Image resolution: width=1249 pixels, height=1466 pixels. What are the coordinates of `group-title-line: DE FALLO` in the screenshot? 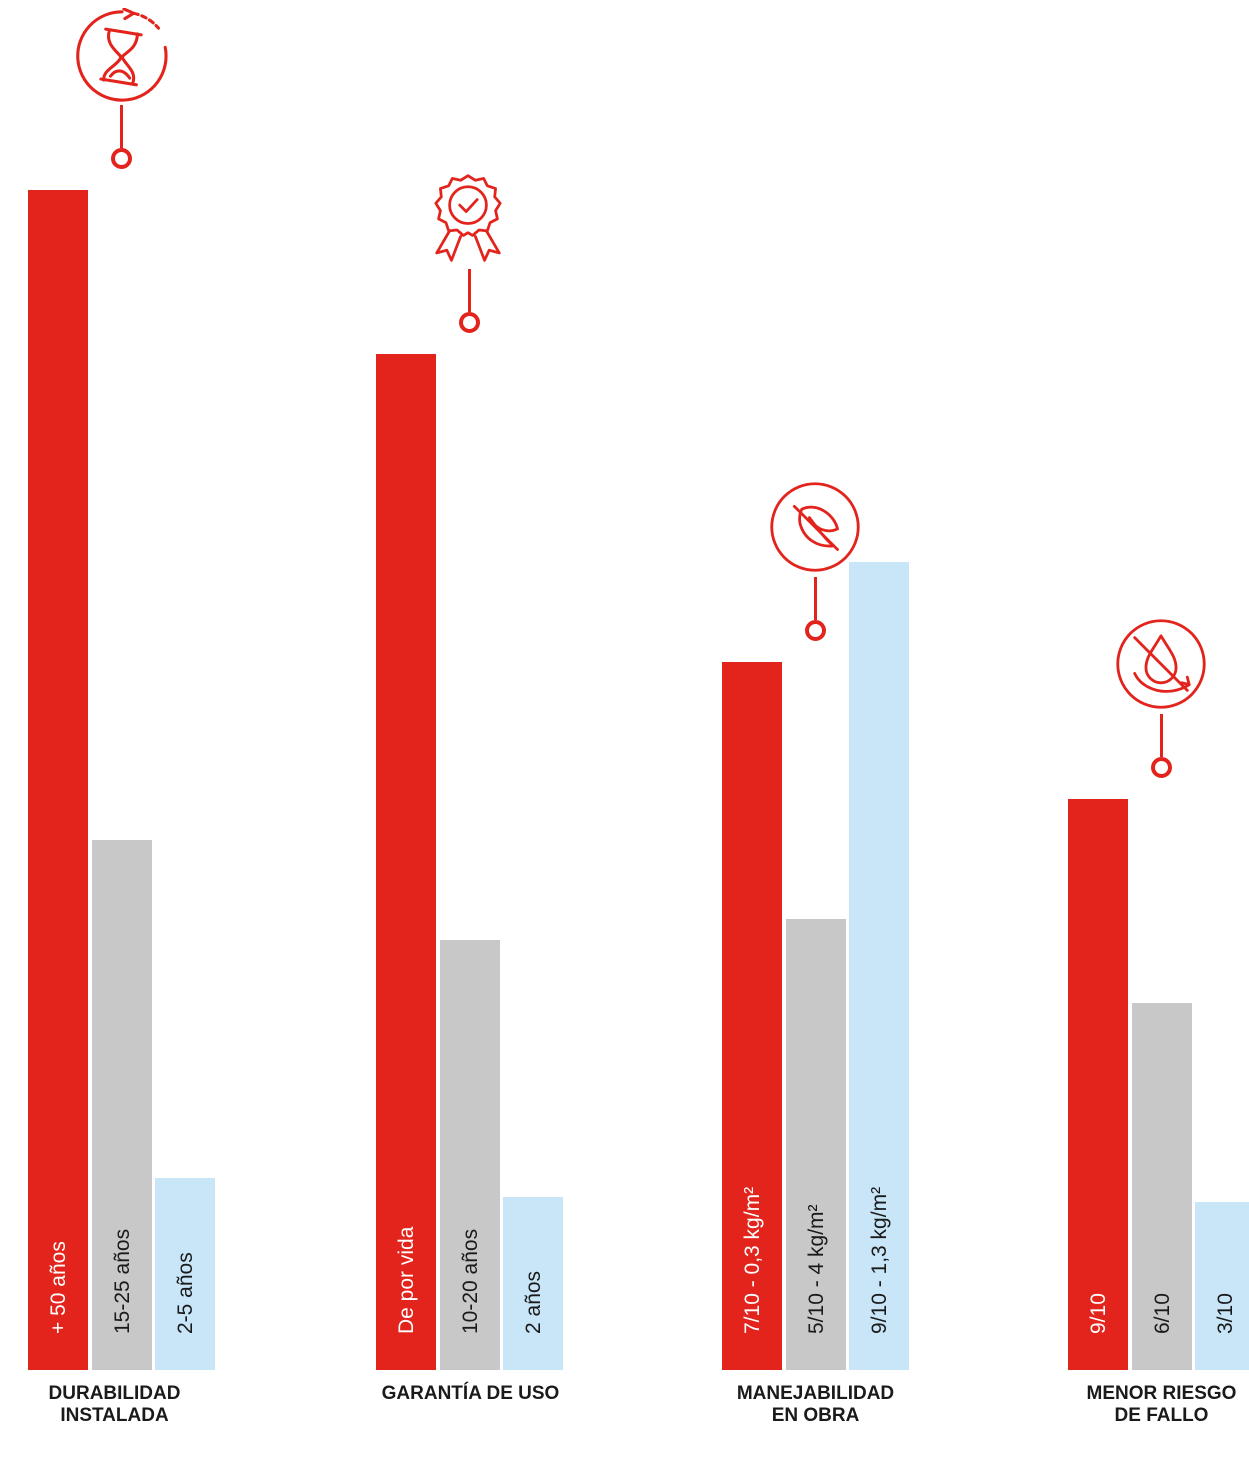 It's located at (1161, 1415).